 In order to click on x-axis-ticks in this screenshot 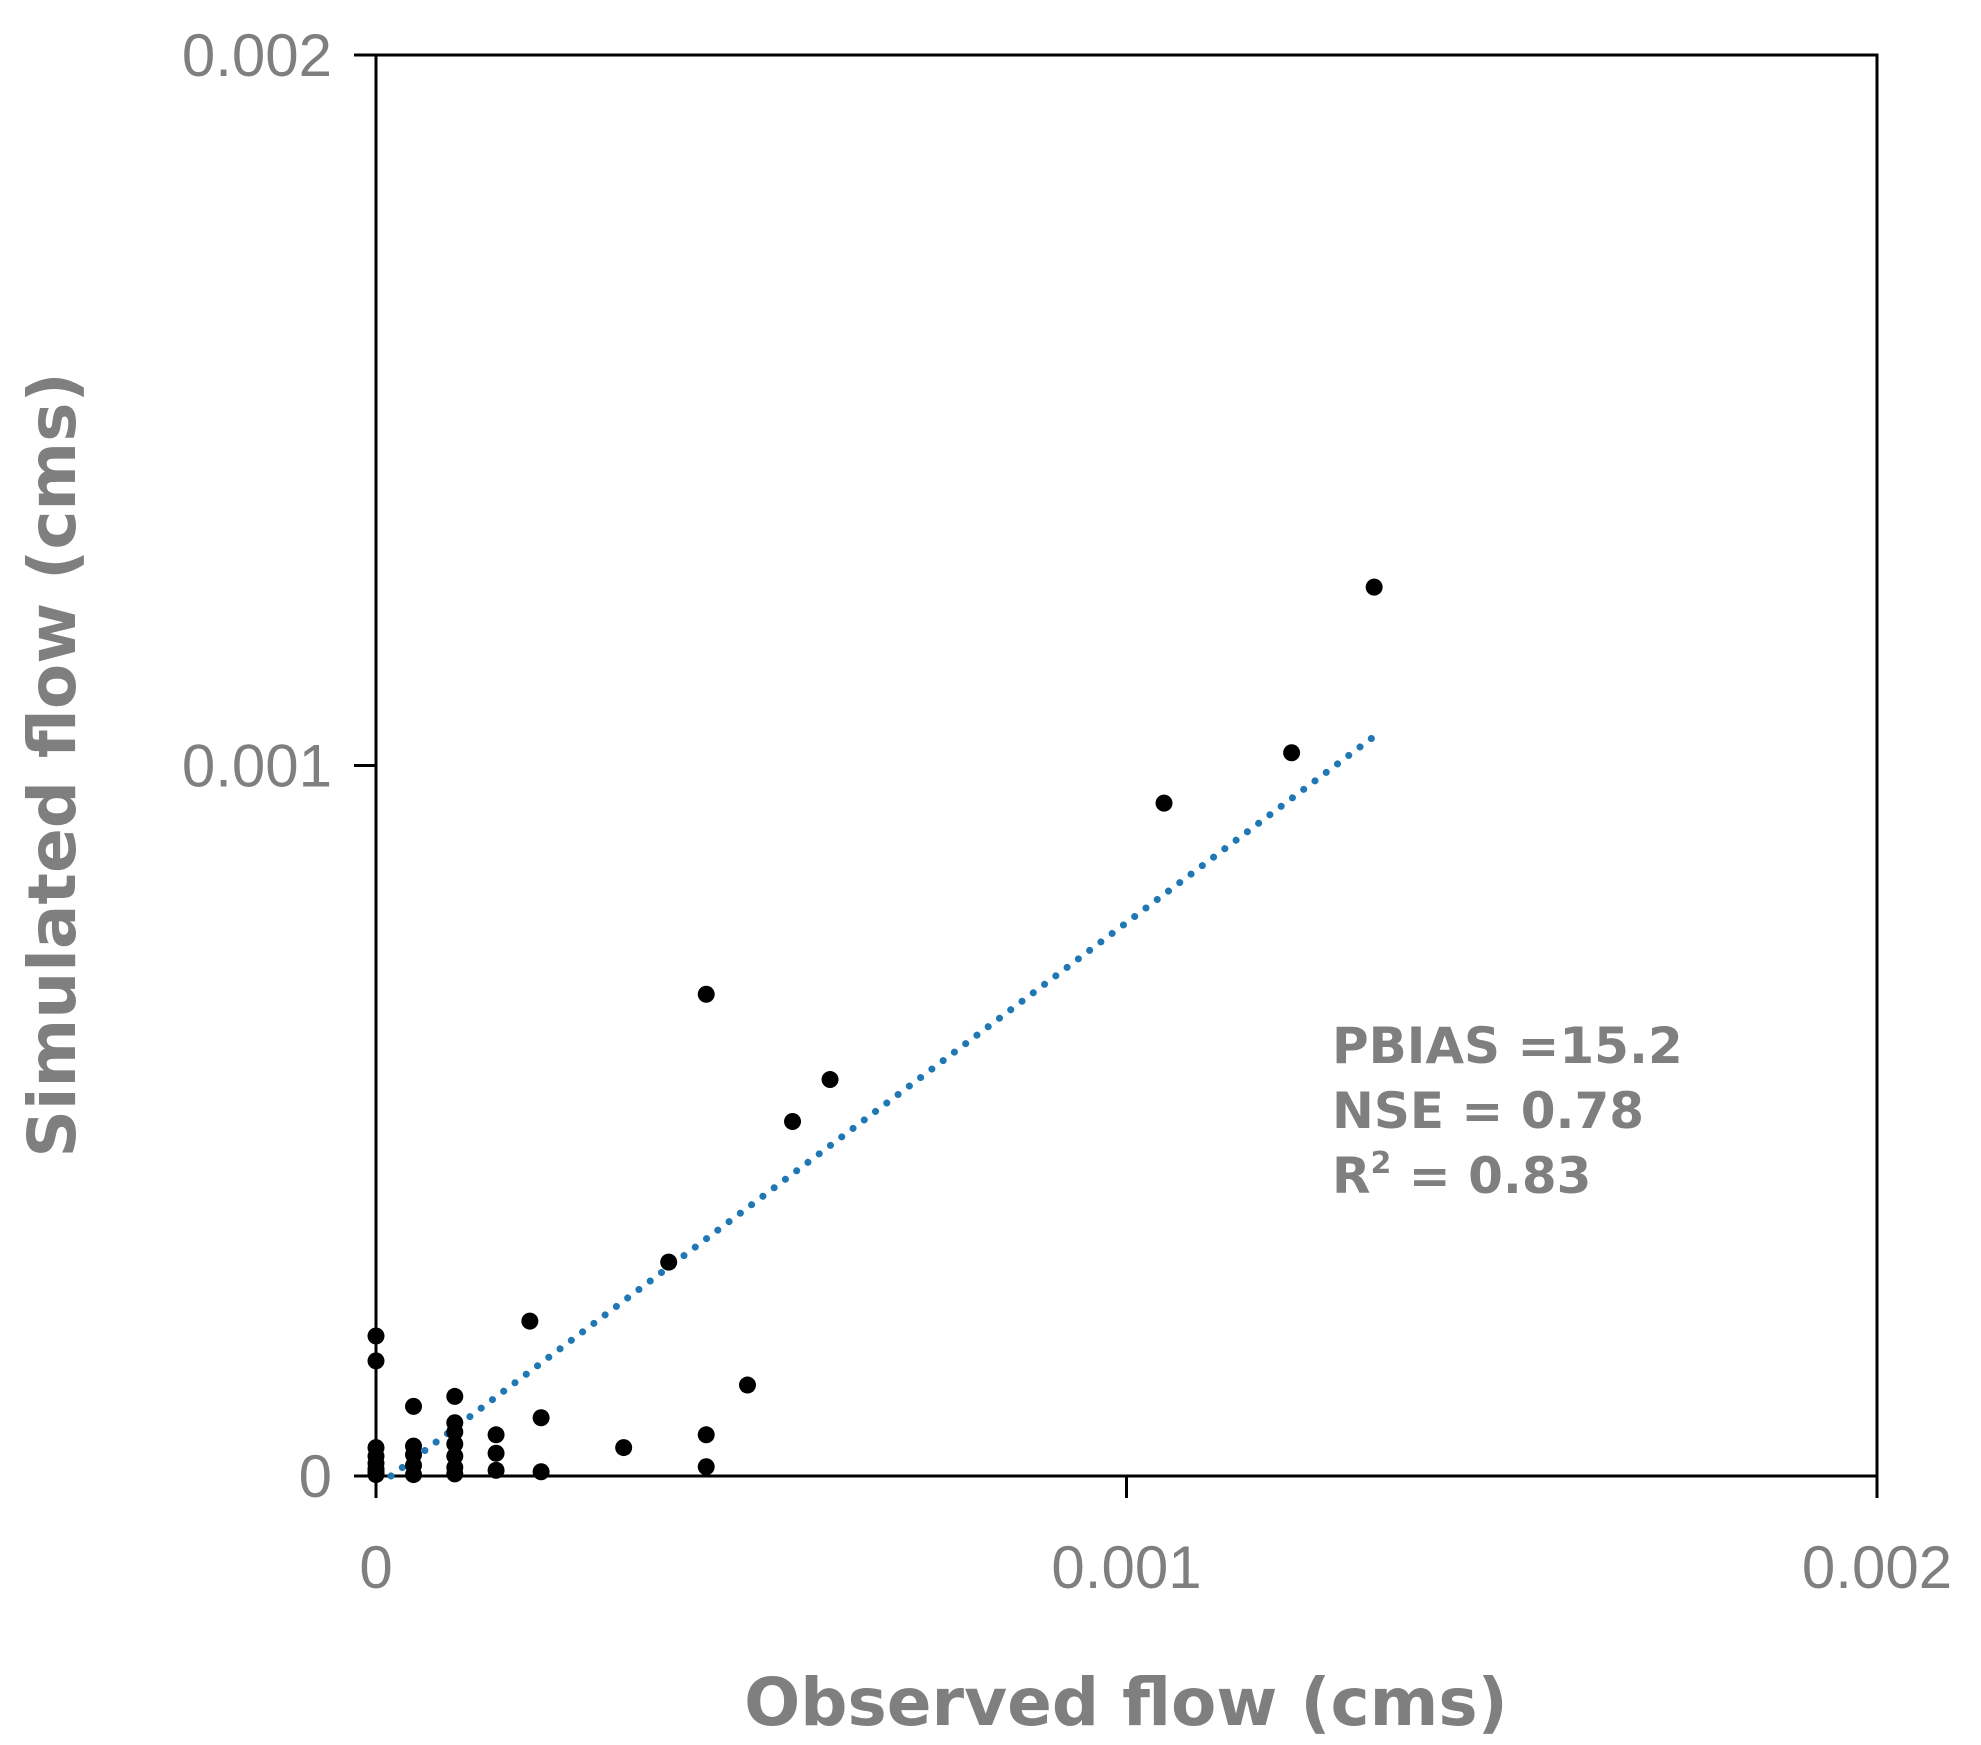, I will do `click(1126, 1487)`.